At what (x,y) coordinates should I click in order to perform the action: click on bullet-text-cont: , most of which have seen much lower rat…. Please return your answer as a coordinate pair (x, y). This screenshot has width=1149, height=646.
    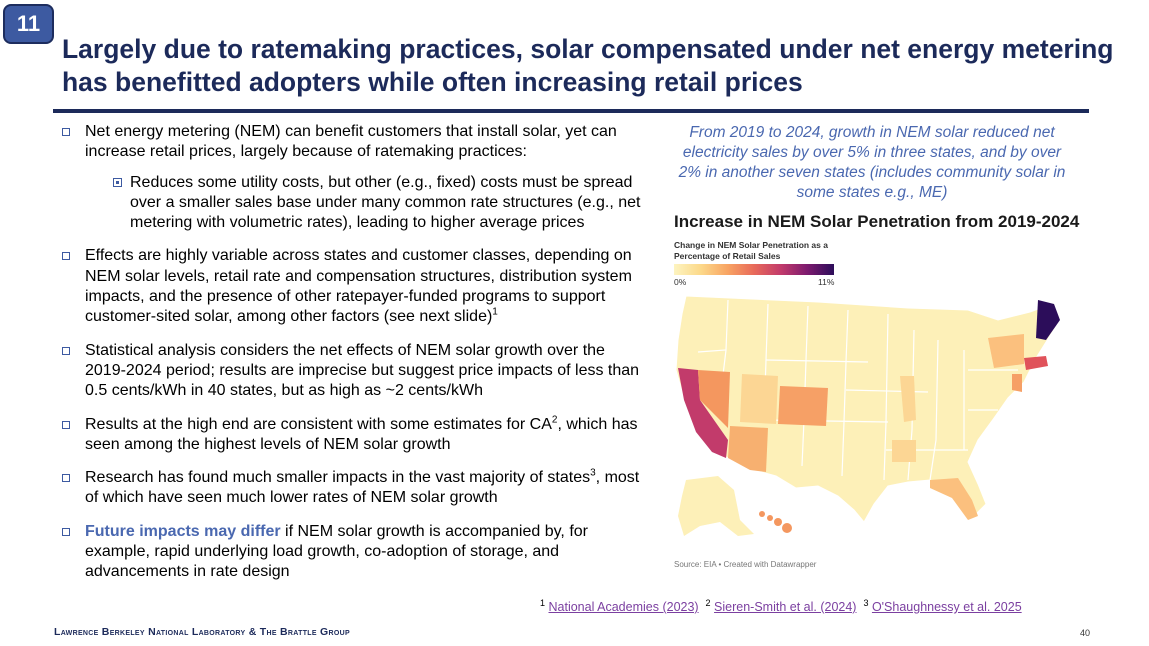
    Looking at the image, I should click on (362, 488).